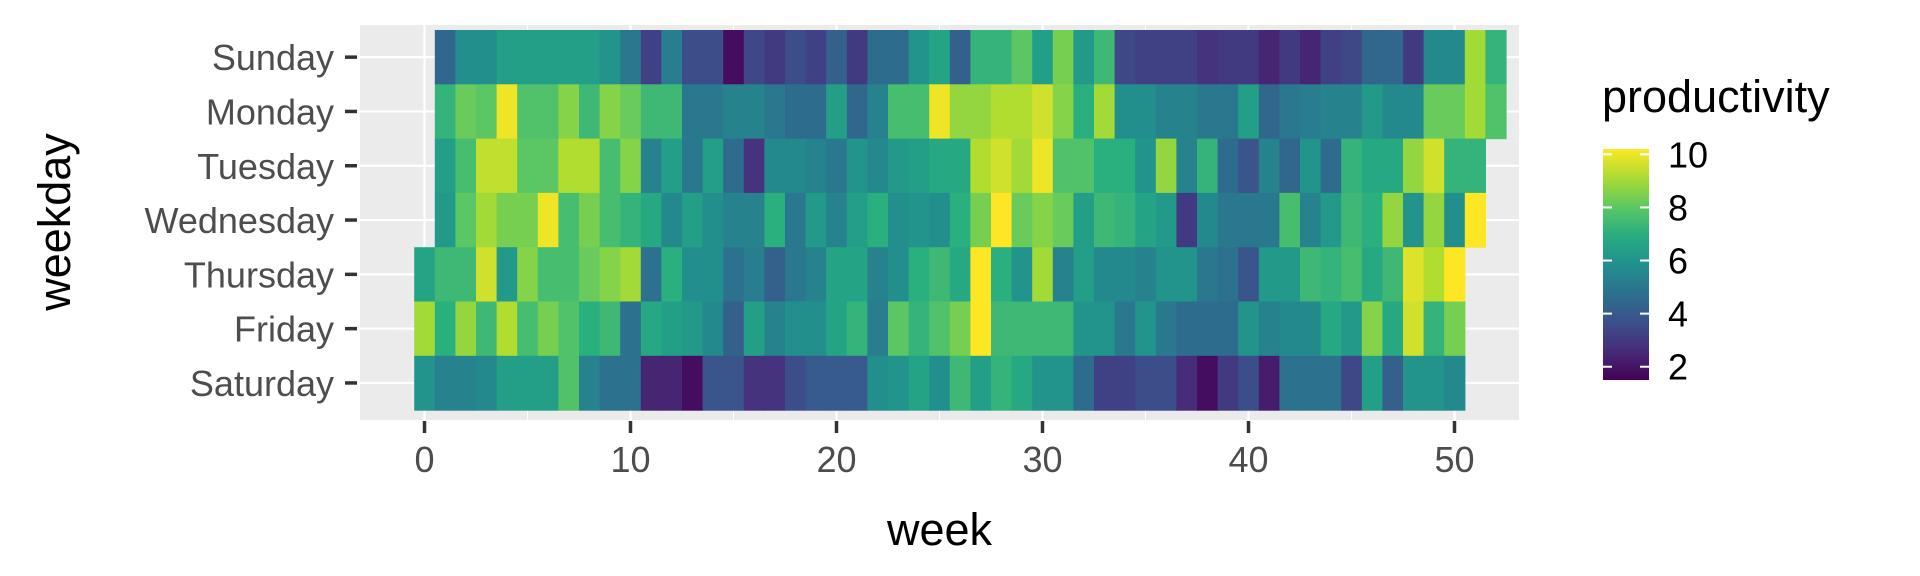 The image size is (1920, 576). Describe the element at coordinates (1678, 367) in the screenshot. I see `legend-tick-label: 2` at that location.